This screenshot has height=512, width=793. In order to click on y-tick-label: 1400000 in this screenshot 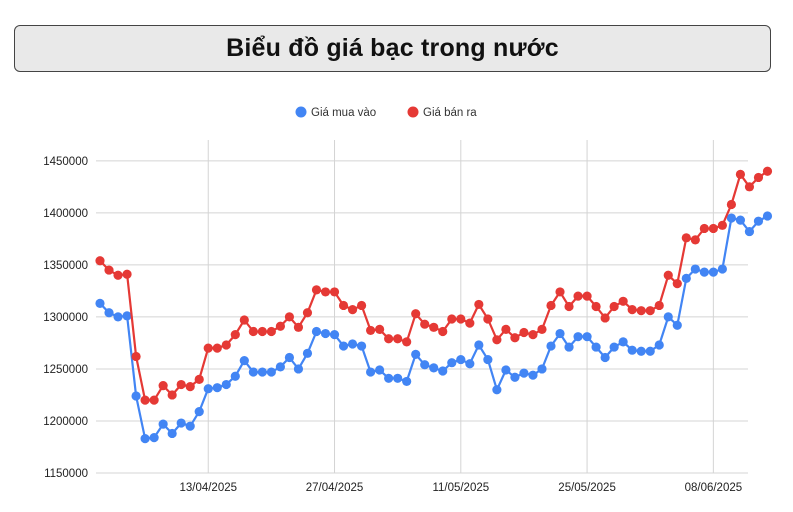, I will do `click(65, 214)`.